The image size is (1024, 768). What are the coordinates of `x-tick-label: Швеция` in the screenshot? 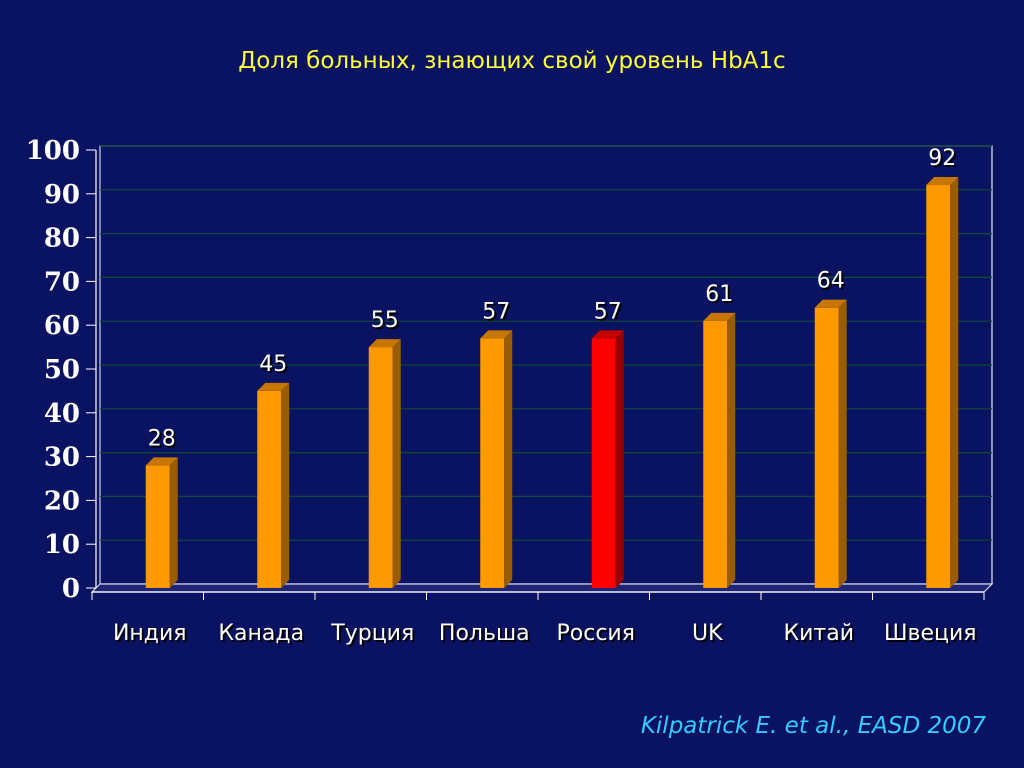 It's located at (930, 633).